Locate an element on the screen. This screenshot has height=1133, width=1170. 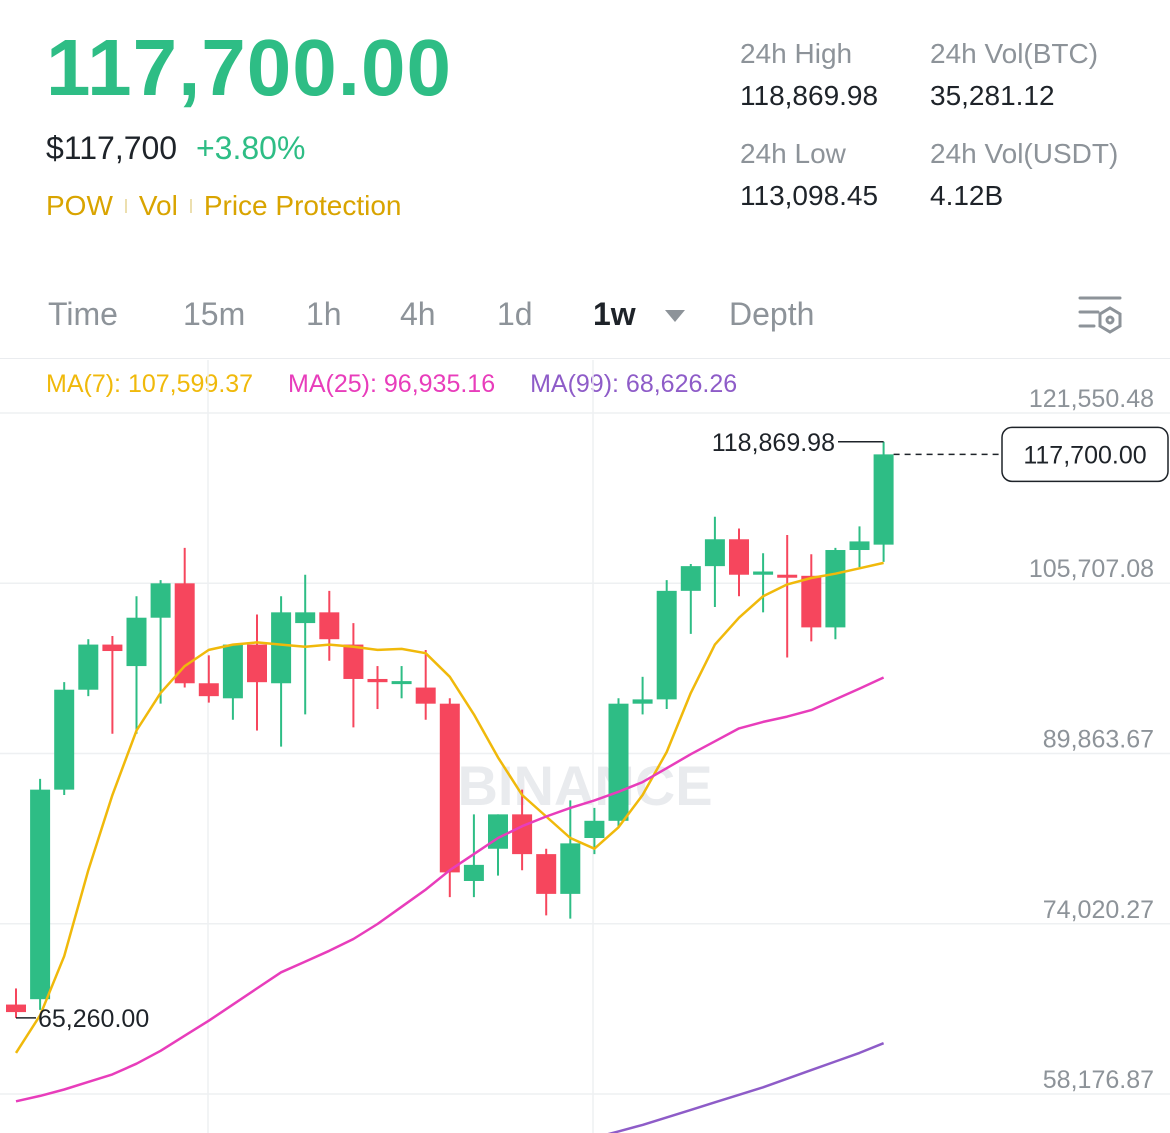
stat-value: 118,869.98 is located at coordinates (809, 95).